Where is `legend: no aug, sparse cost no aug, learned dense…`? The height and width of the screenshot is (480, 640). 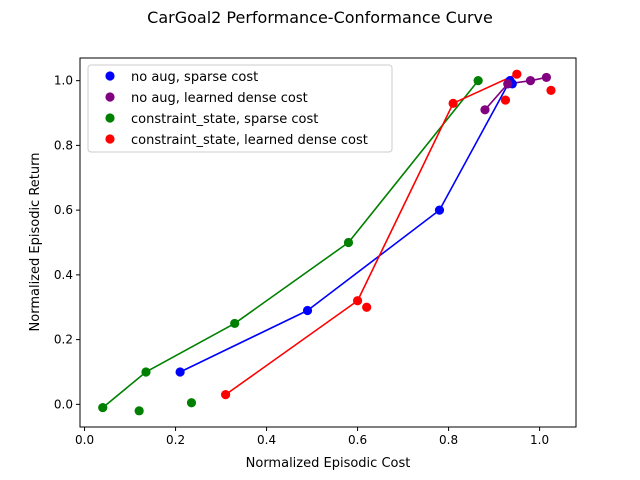
legend: no aug, sparse cost no aug, learned dense… is located at coordinates (240, 108).